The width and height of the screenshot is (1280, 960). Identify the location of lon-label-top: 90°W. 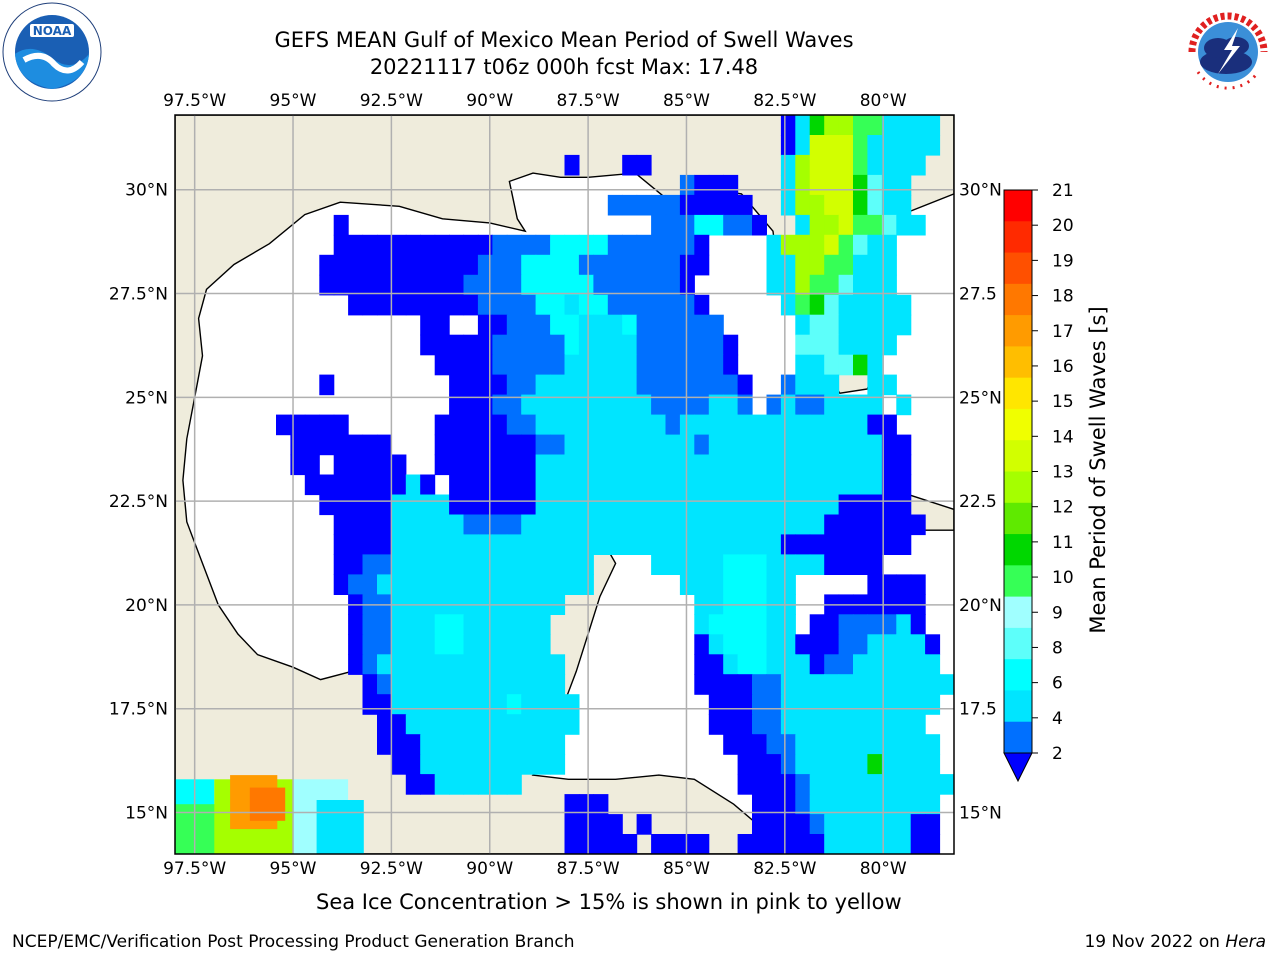
(489, 101).